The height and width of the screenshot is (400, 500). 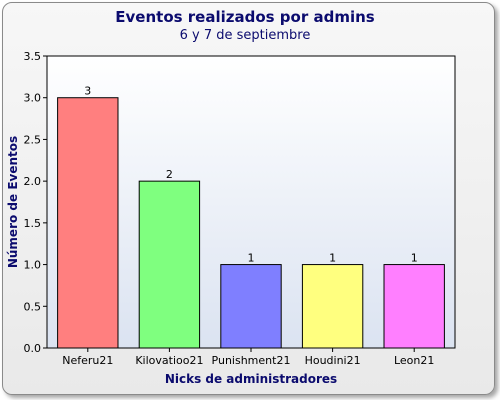 What do you see at coordinates (33, 265) in the screenshot?
I see `y-tick-label: 1.0` at bounding box center [33, 265].